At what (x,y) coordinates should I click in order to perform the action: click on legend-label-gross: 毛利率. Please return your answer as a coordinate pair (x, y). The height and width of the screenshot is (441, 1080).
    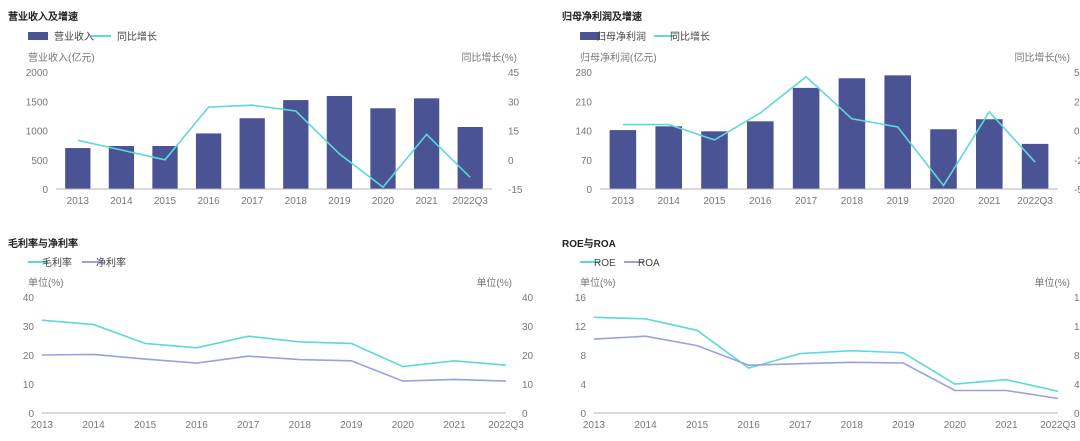
    Looking at the image, I should click on (57, 262).